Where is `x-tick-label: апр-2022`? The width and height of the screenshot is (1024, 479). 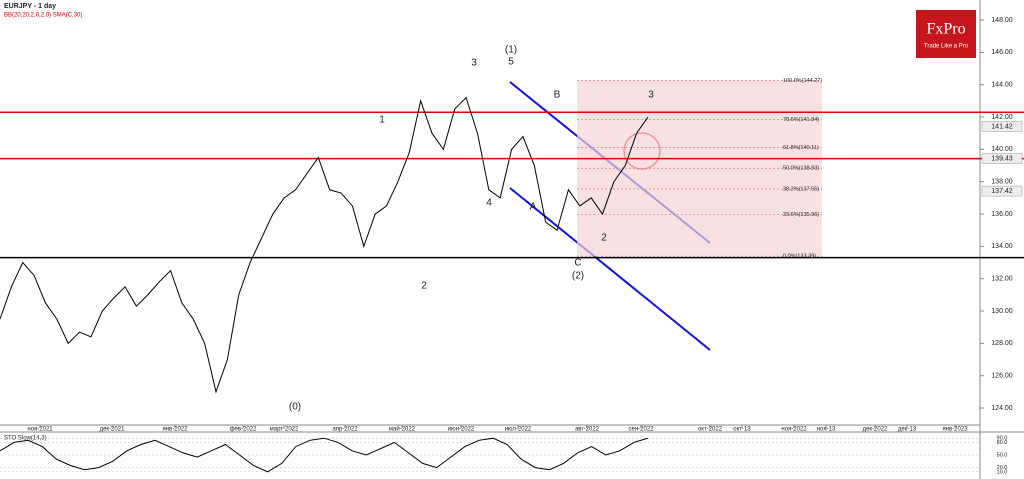
x-tick-label: апр-2022 is located at coordinates (345, 430).